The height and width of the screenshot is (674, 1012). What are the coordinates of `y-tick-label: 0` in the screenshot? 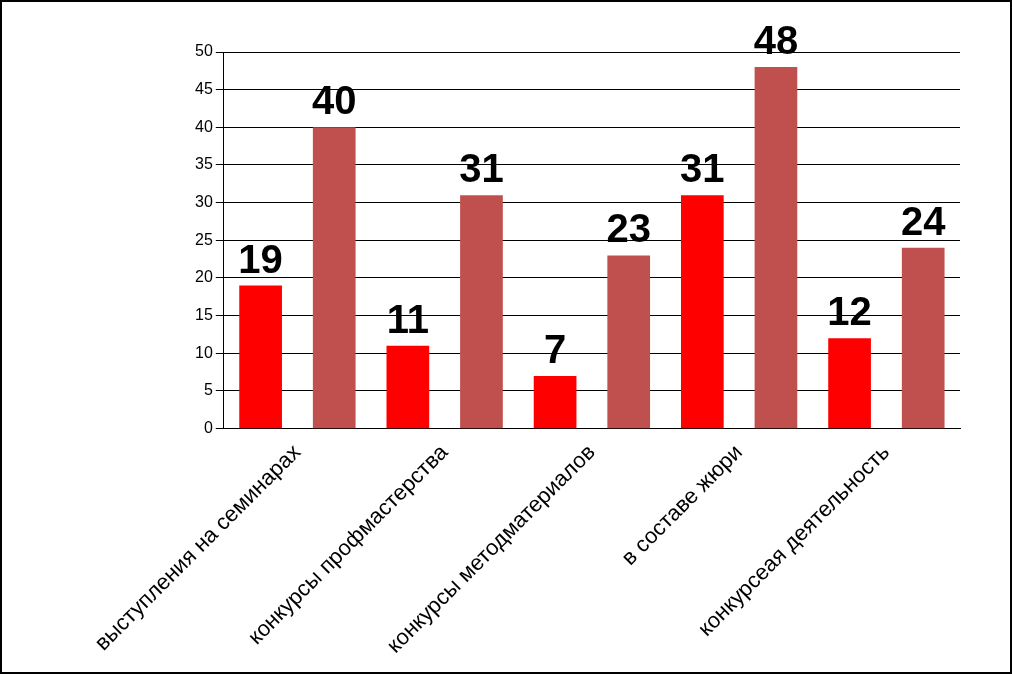 It's located at (208, 428).